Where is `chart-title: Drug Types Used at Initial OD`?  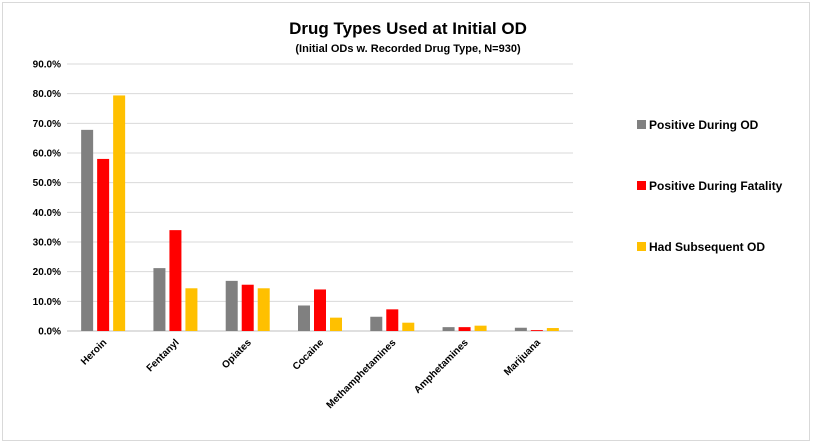 chart-title: Drug Types Used at Initial OD is located at coordinates (408, 28).